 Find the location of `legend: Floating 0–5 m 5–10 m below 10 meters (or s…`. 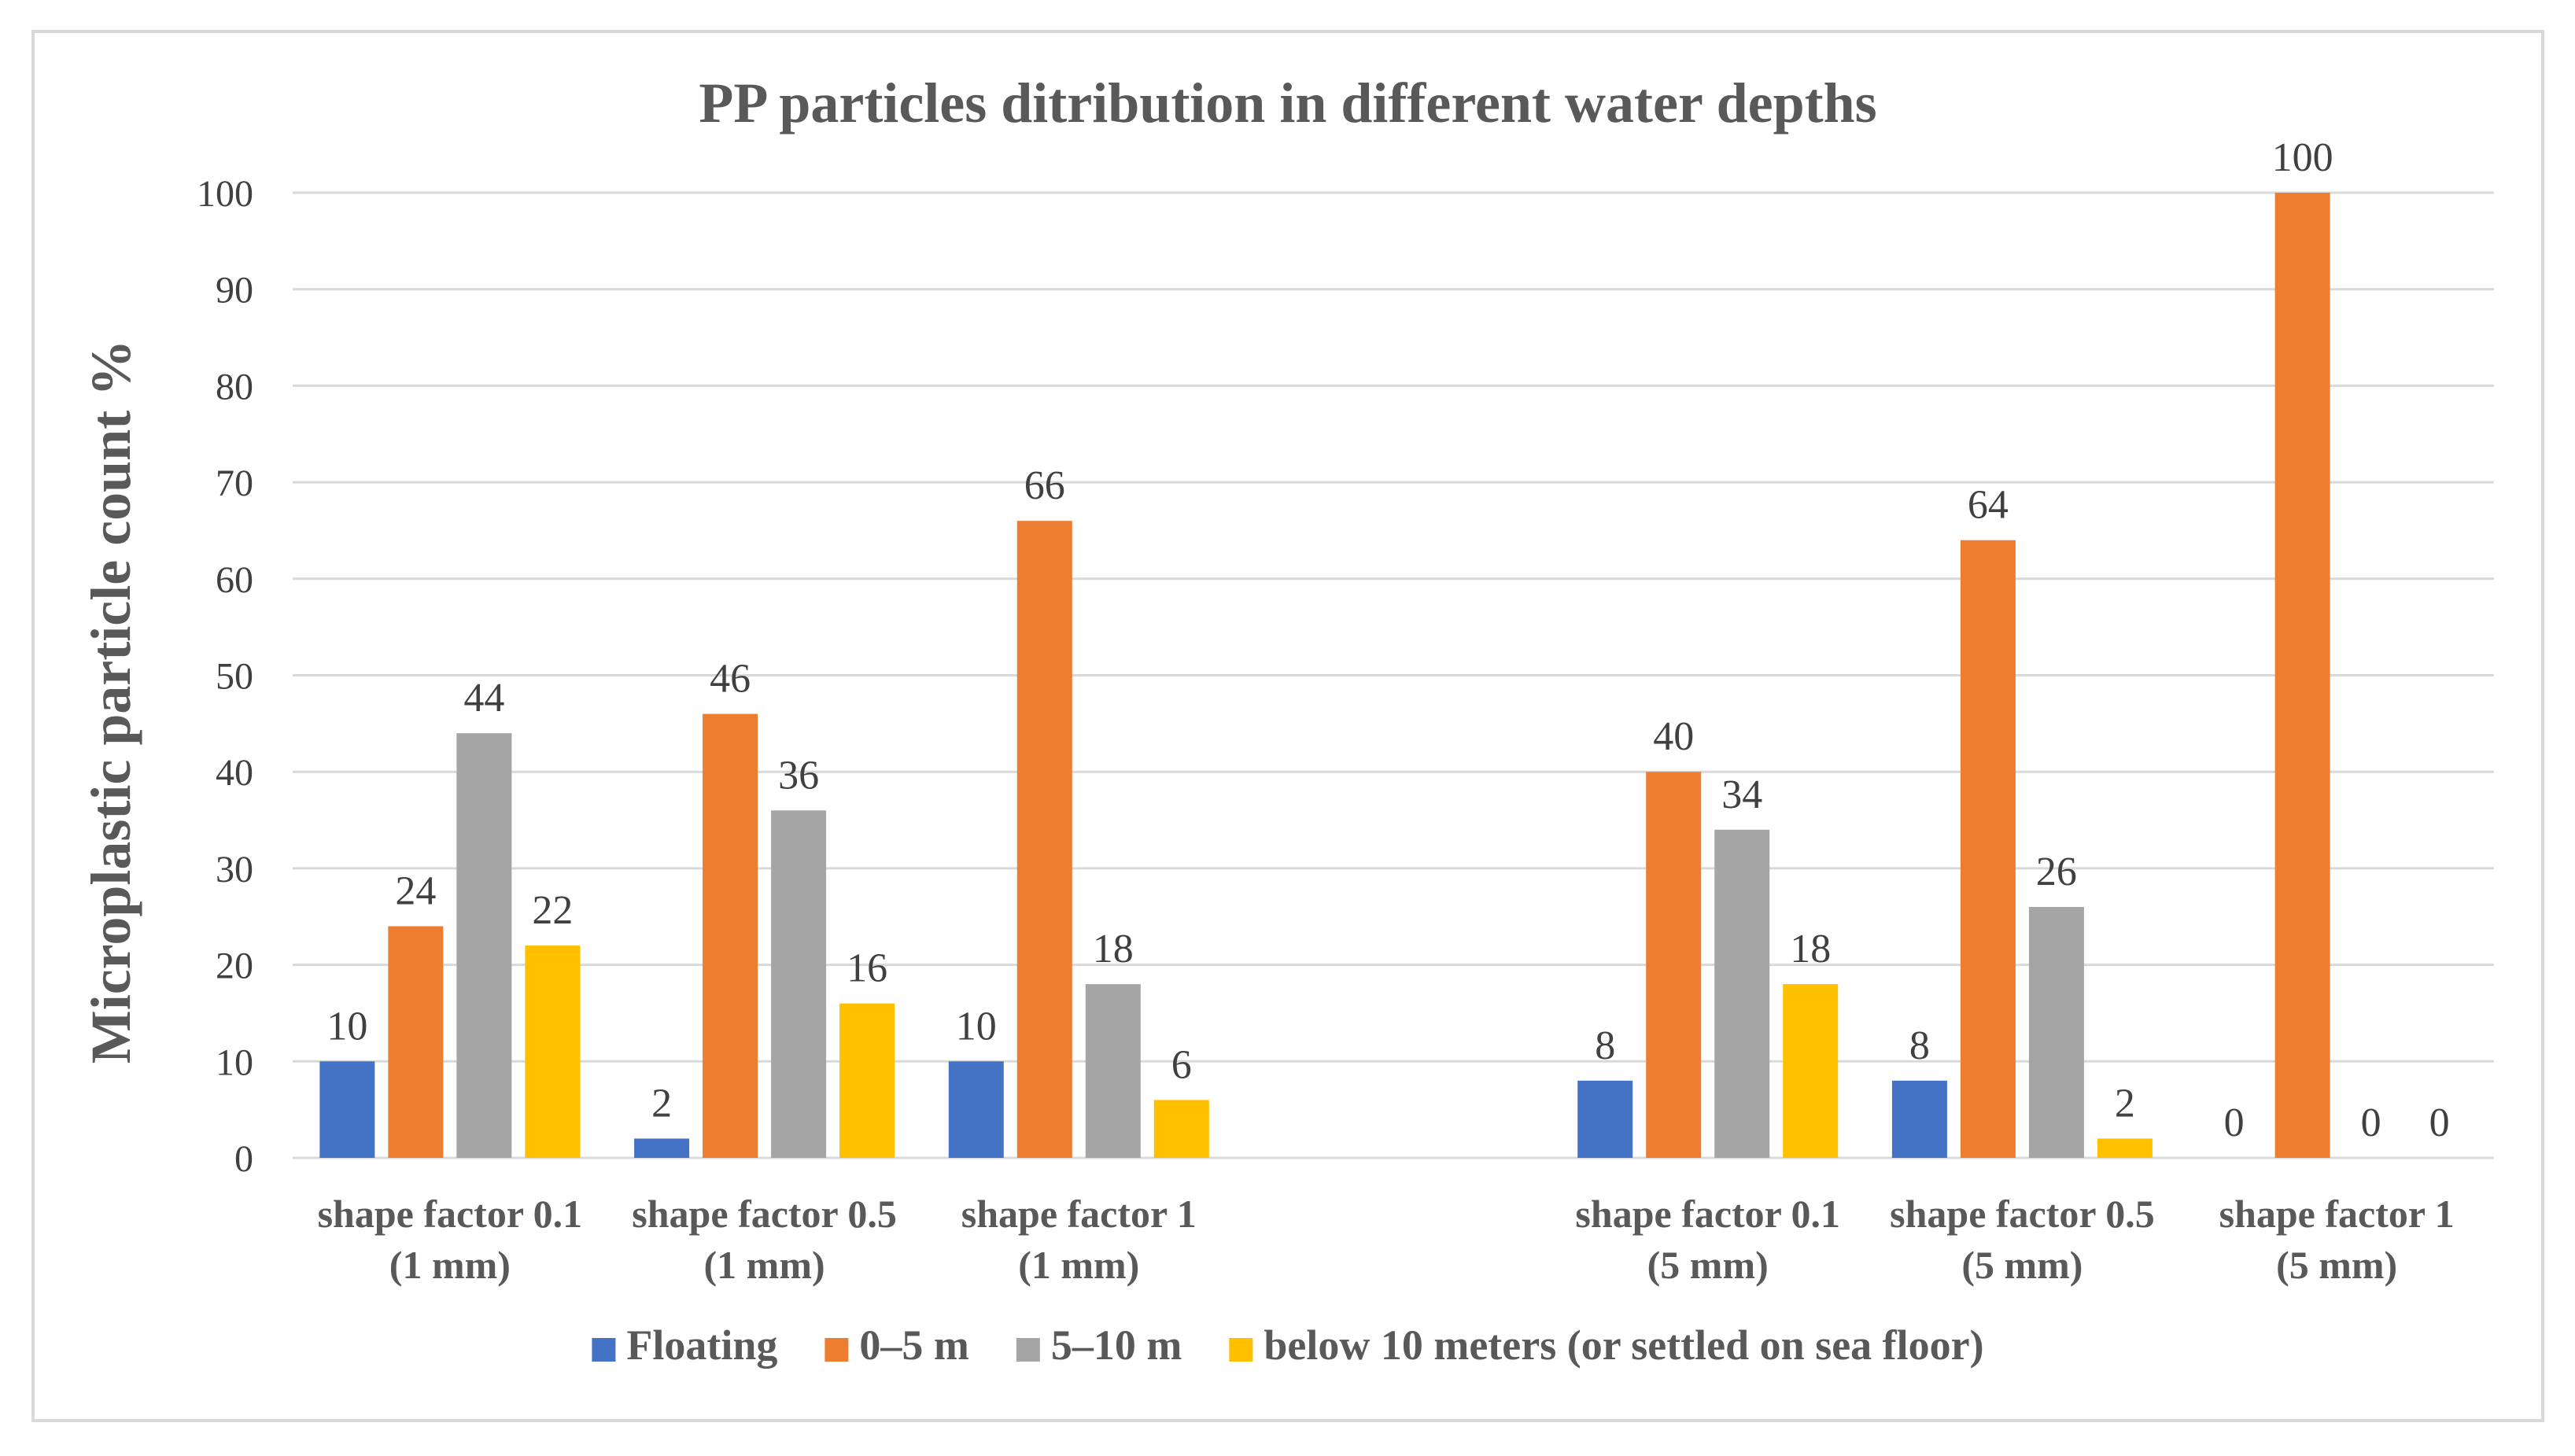

legend: Floating 0–5 m 5–10 m below 10 meters (or s… is located at coordinates (1288, 1345).